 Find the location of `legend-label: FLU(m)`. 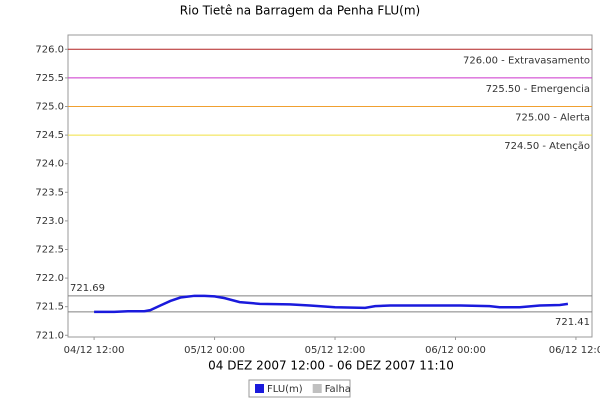

legend-label: FLU(m) is located at coordinates (285, 389).